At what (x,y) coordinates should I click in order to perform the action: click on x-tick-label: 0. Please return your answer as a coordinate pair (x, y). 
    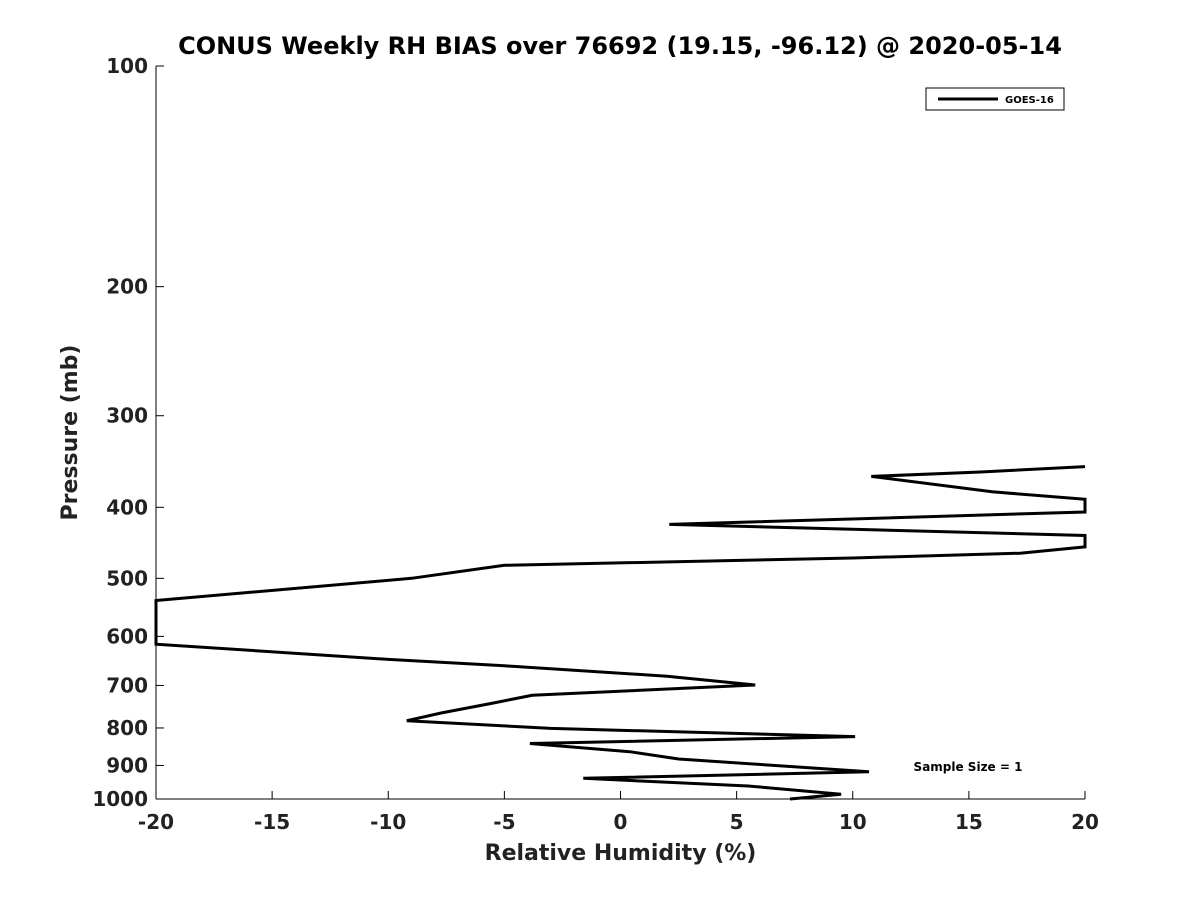
    Looking at the image, I should click on (621, 822).